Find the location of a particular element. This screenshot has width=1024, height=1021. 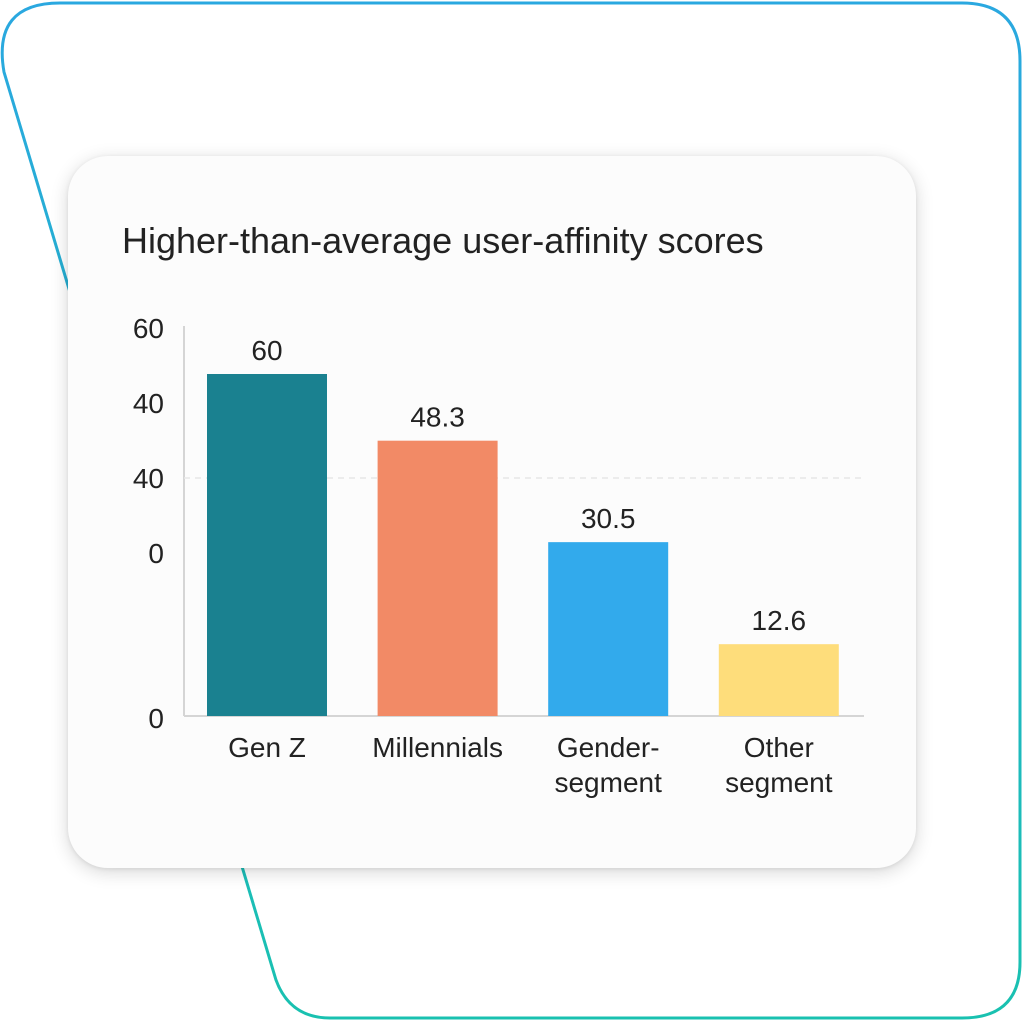

data-label: 48.3 is located at coordinates (437, 417).